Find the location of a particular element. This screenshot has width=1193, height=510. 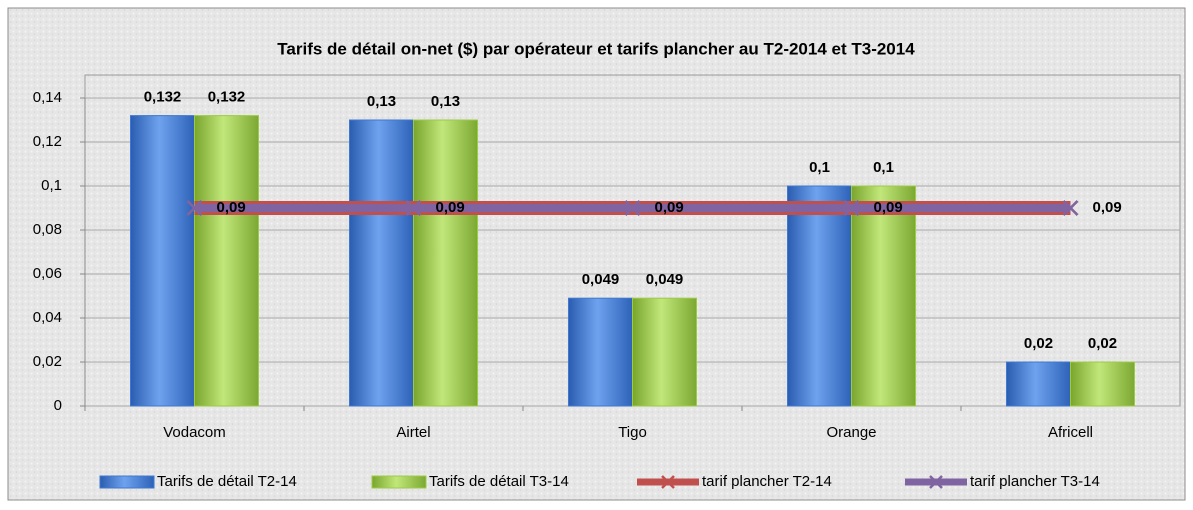

x-tick-label: Orange is located at coordinates (851, 432).